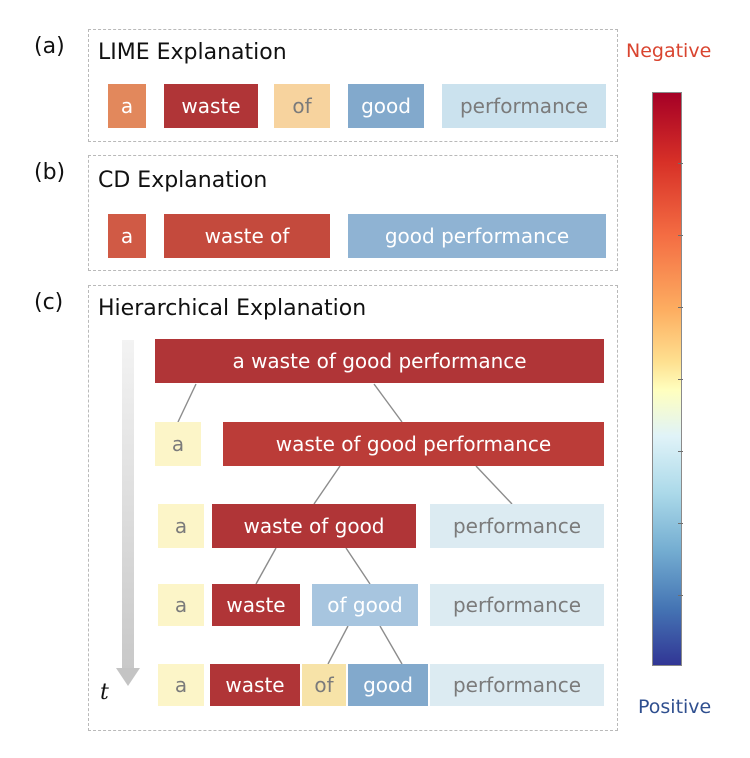 The width and height of the screenshot is (750, 758). What do you see at coordinates (675, 707) in the screenshot?
I see `colorbar-positive-label: Positive` at bounding box center [675, 707].